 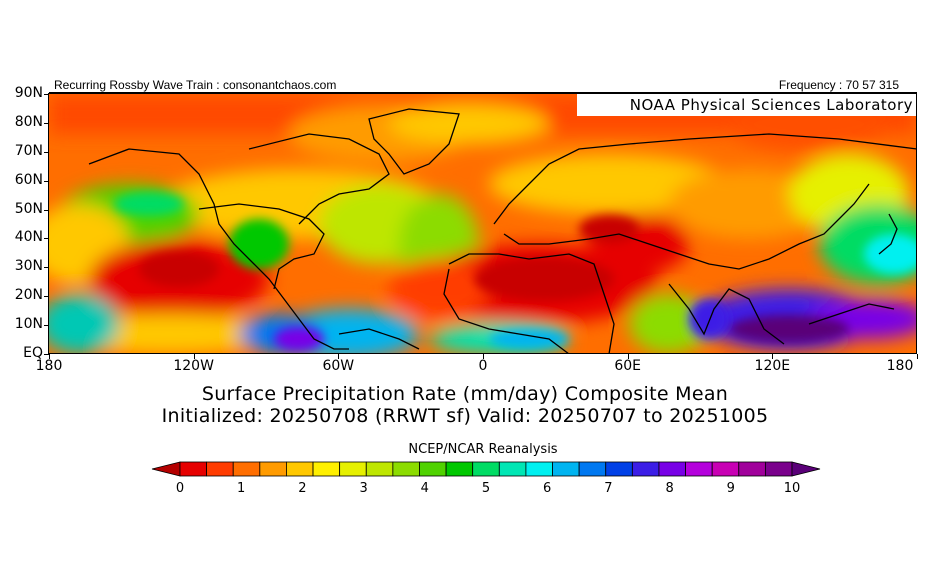 What do you see at coordinates (28, 150) in the screenshot?
I see `lat-label: 70N` at bounding box center [28, 150].